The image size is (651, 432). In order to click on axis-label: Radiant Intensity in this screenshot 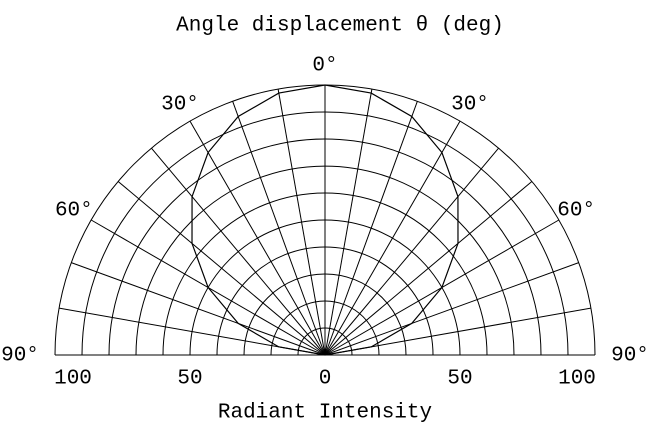, I will do `click(325, 413)`.